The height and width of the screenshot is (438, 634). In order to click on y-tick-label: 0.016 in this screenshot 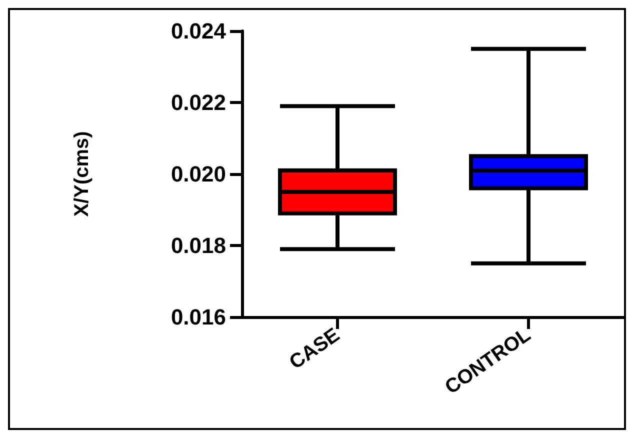, I will do `click(198, 317)`.